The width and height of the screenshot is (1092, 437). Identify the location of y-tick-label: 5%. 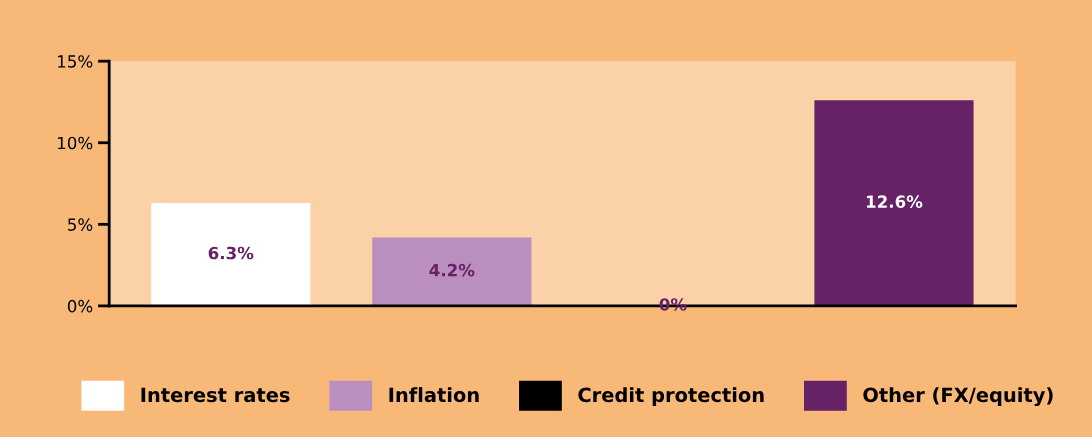
(80, 224).